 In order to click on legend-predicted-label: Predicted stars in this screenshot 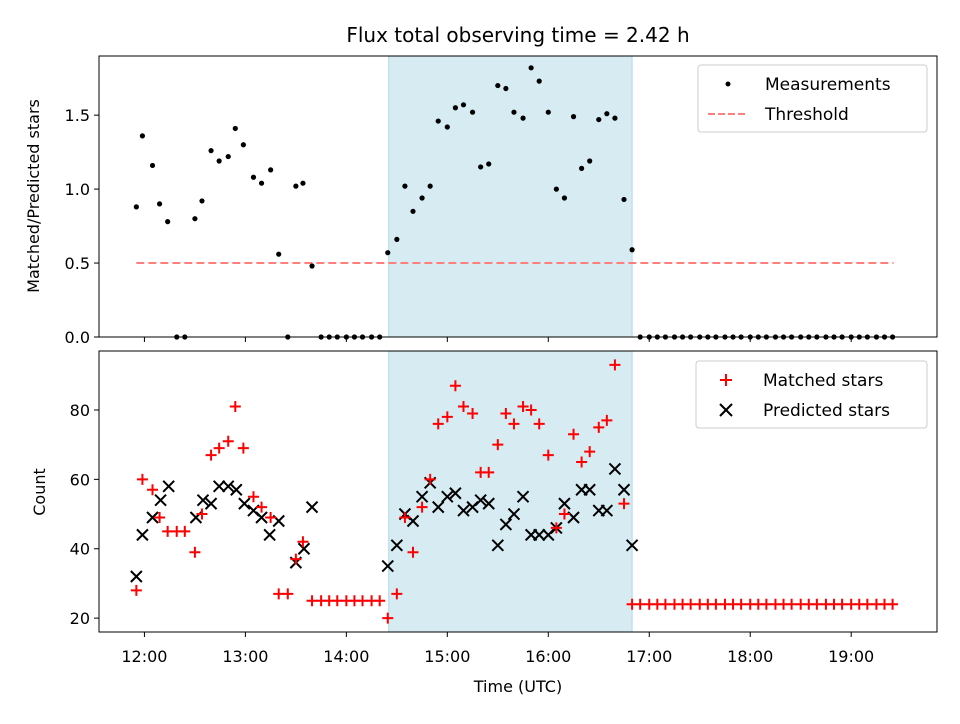, I will do `click(826, 411)`.